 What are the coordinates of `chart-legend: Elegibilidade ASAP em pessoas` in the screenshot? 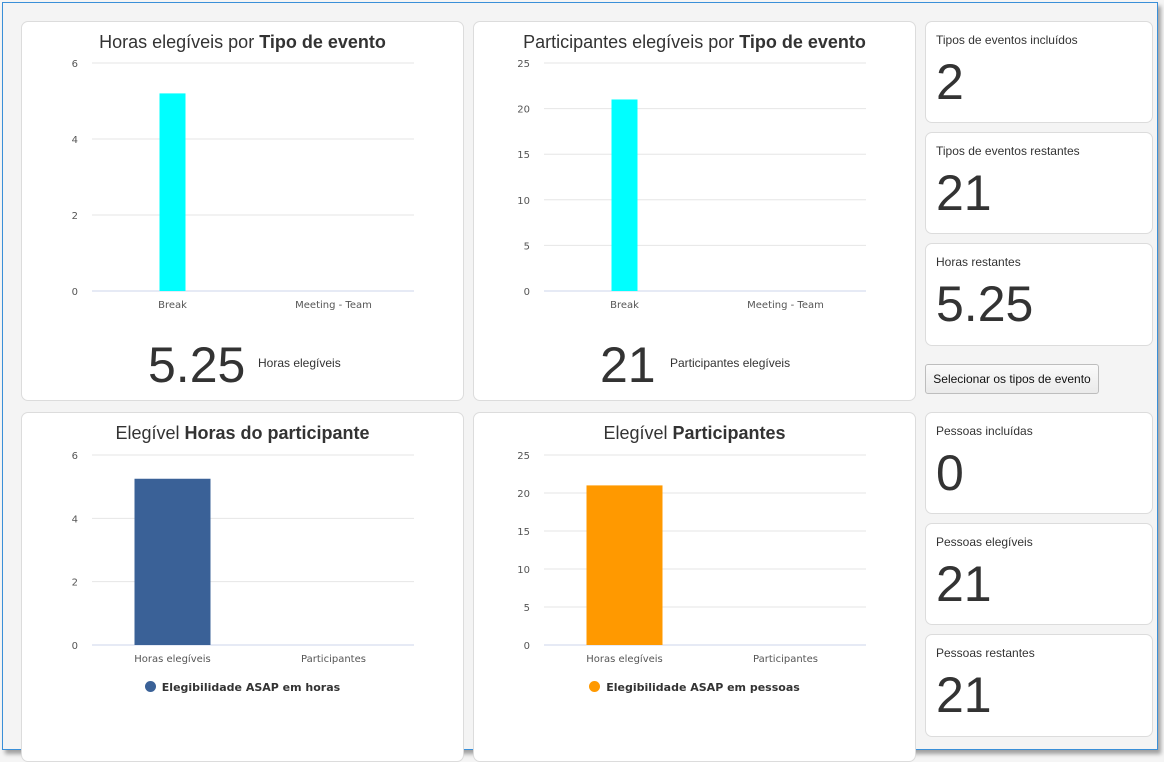 It's located at (694, 687).